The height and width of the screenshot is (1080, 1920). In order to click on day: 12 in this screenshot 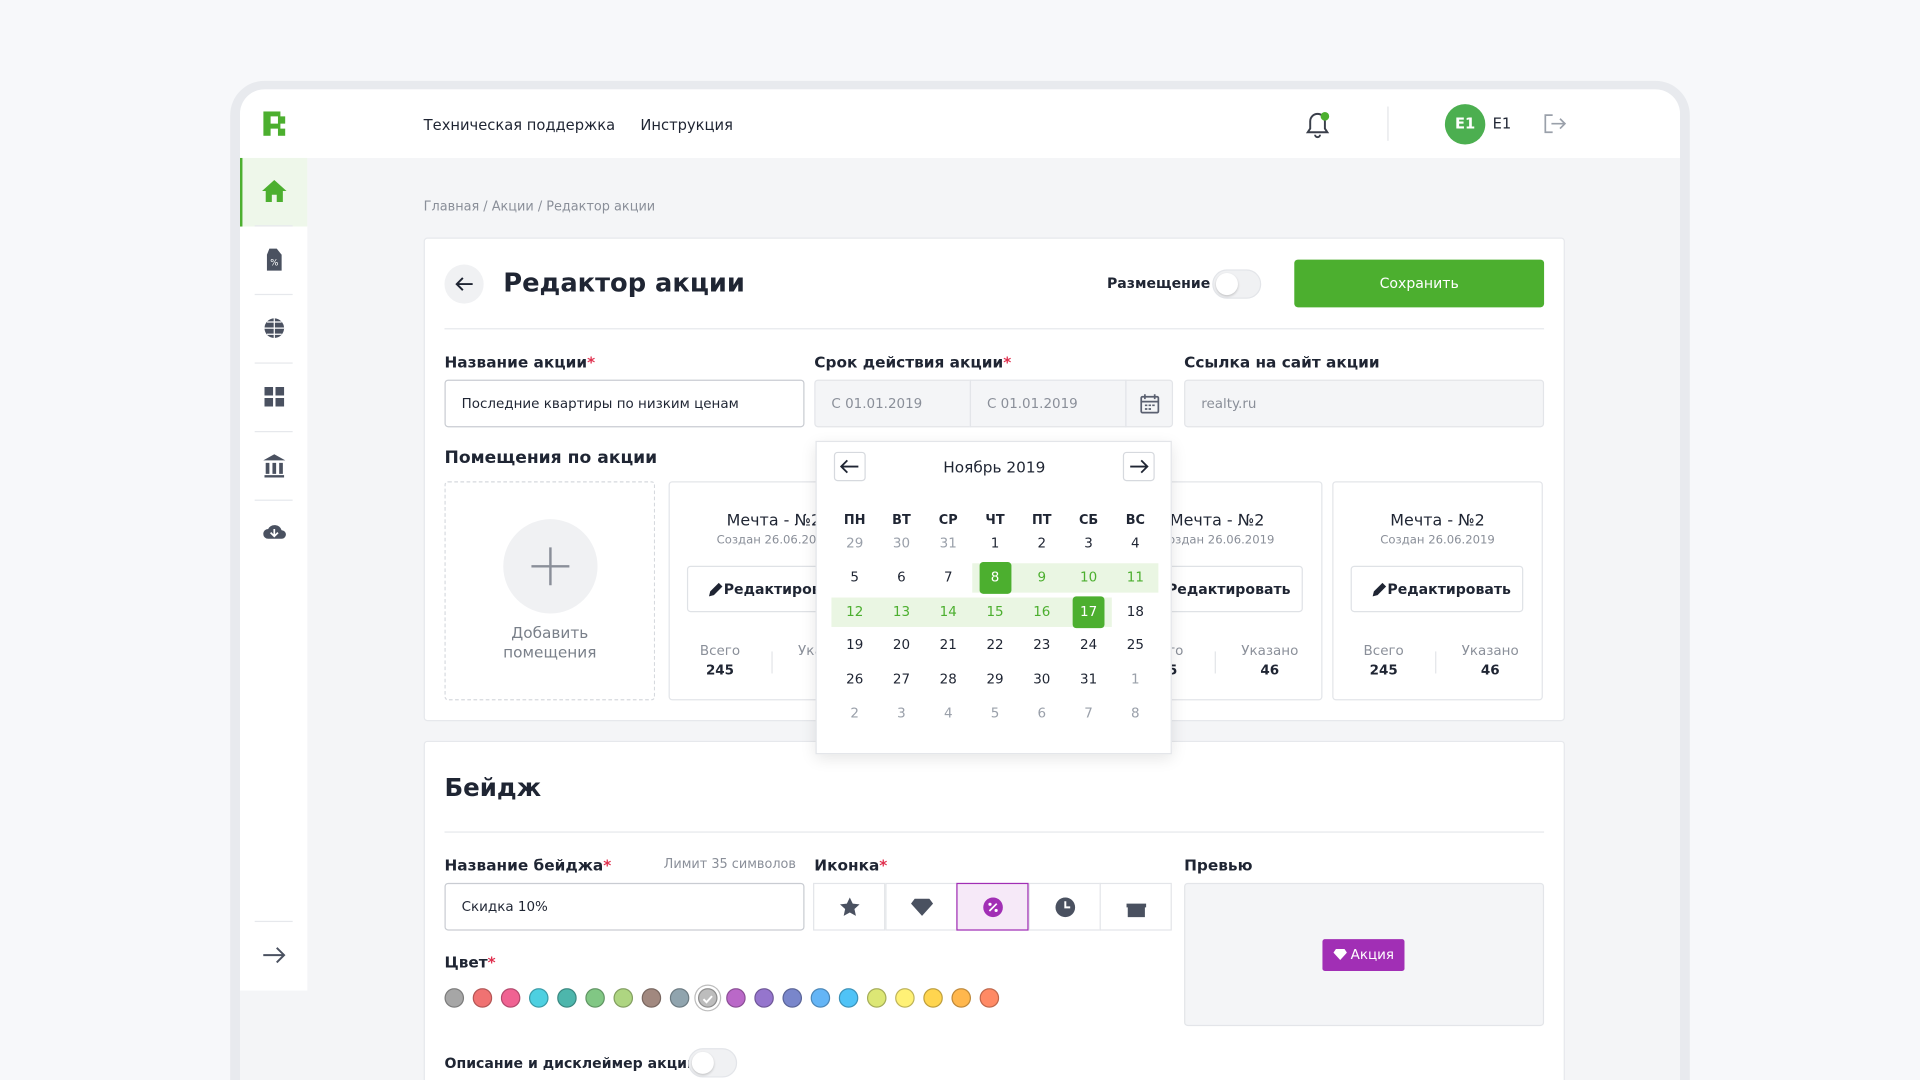, I will do `click(855, 611)`.